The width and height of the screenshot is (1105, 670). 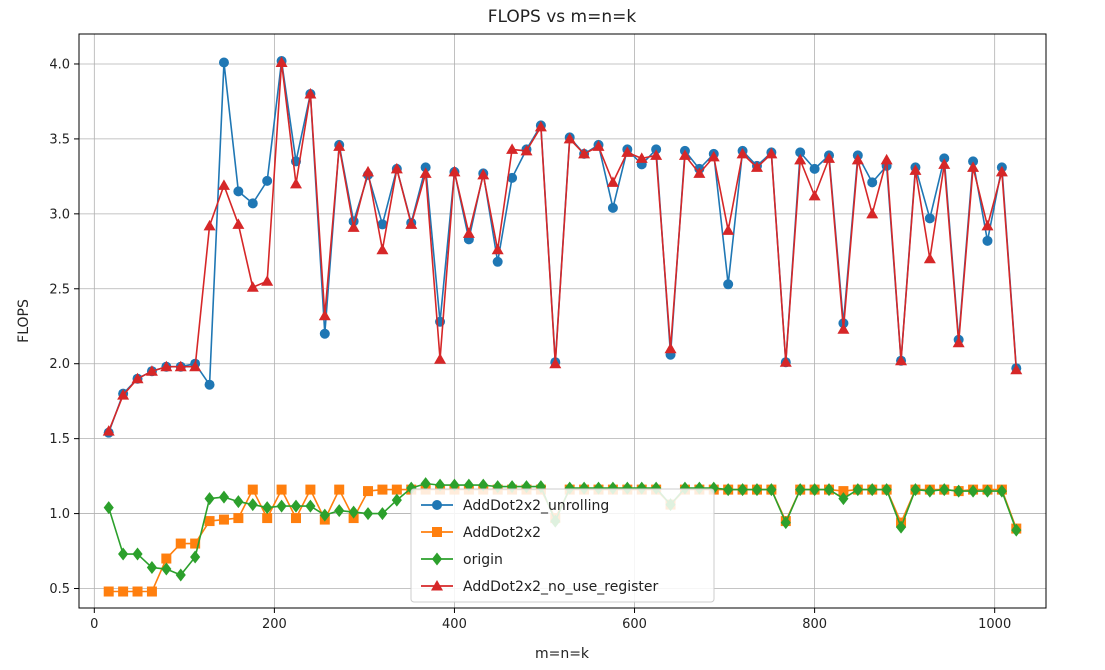 I want to click on legend-box, so click(x=562, y=545).